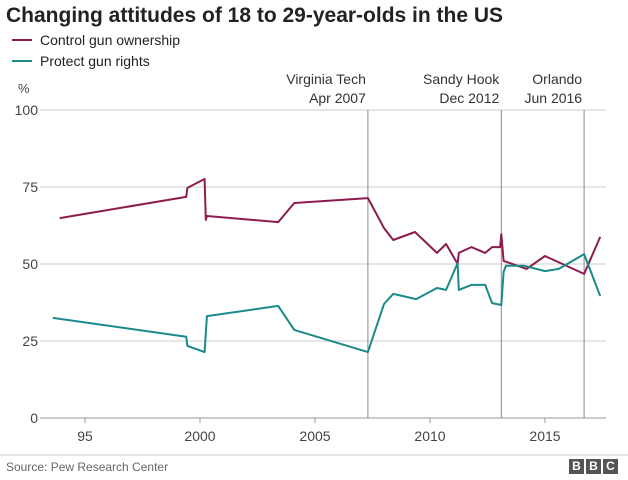  I want to click on y-tick-label: 0, so click(34, 418).